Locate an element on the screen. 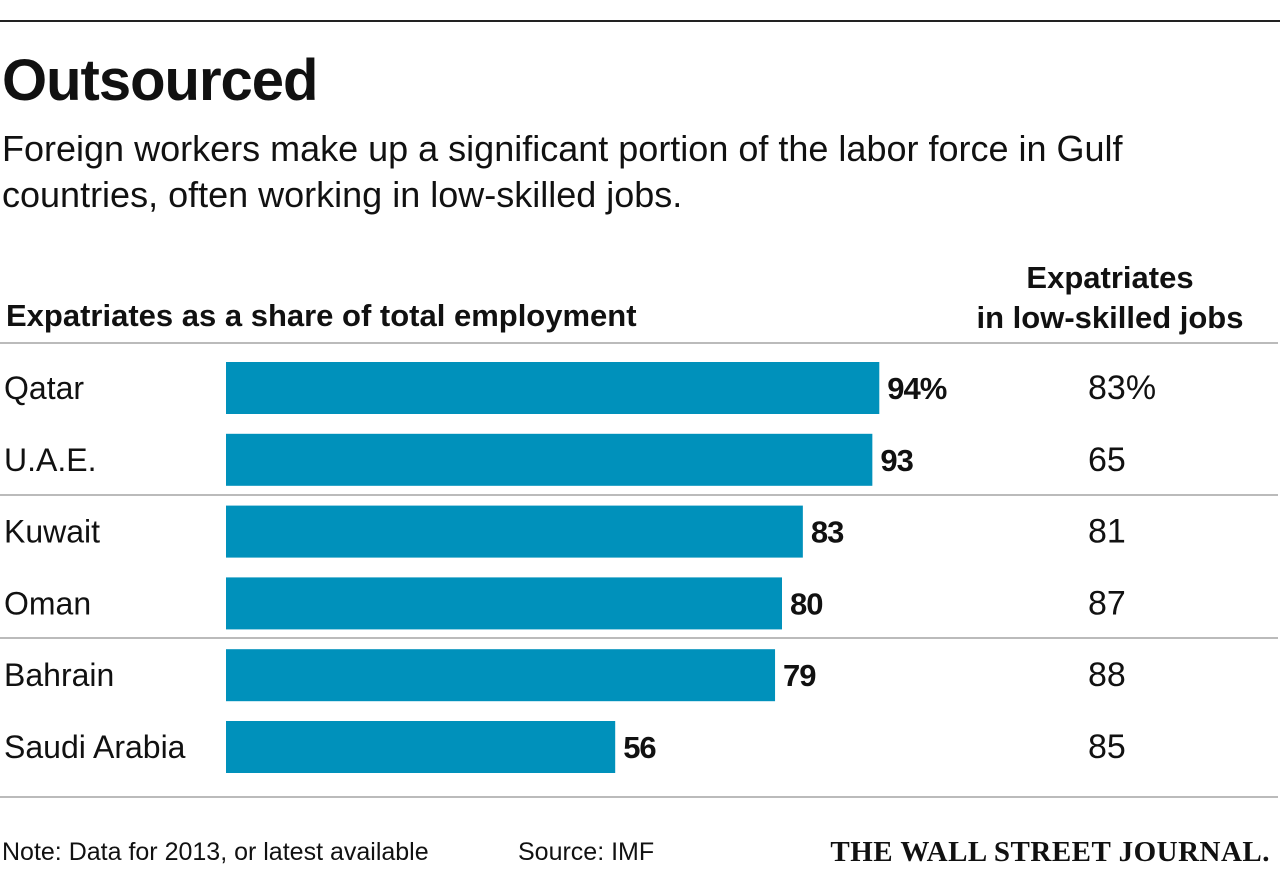 Image resolution: width=1280 pixels, height=873 pixels. category-label: Qatar is located at coordinates (44, 388).